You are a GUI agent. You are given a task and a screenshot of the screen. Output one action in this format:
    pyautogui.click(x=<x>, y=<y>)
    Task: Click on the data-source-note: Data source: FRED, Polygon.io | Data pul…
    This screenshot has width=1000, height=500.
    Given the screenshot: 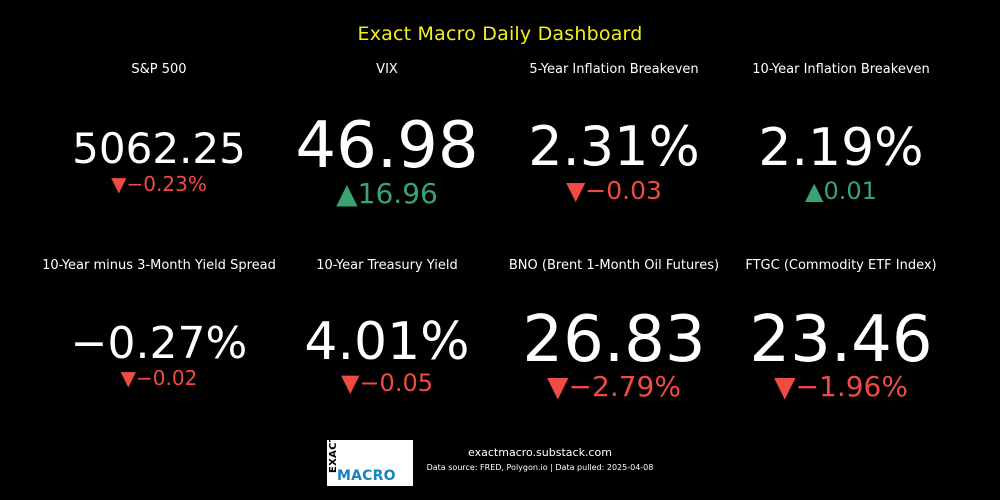 What is the action you would take?
    pyautogui.click(x=540, y=467)
    